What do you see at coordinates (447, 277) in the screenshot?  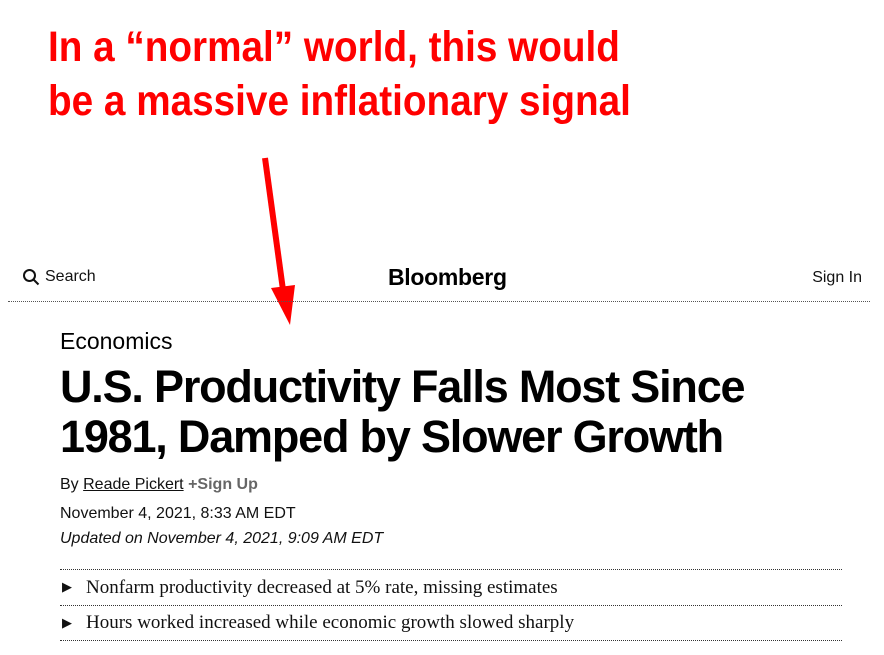 I see `bloomberg-logo: Bloomberg` at bounding box center [447, 277].